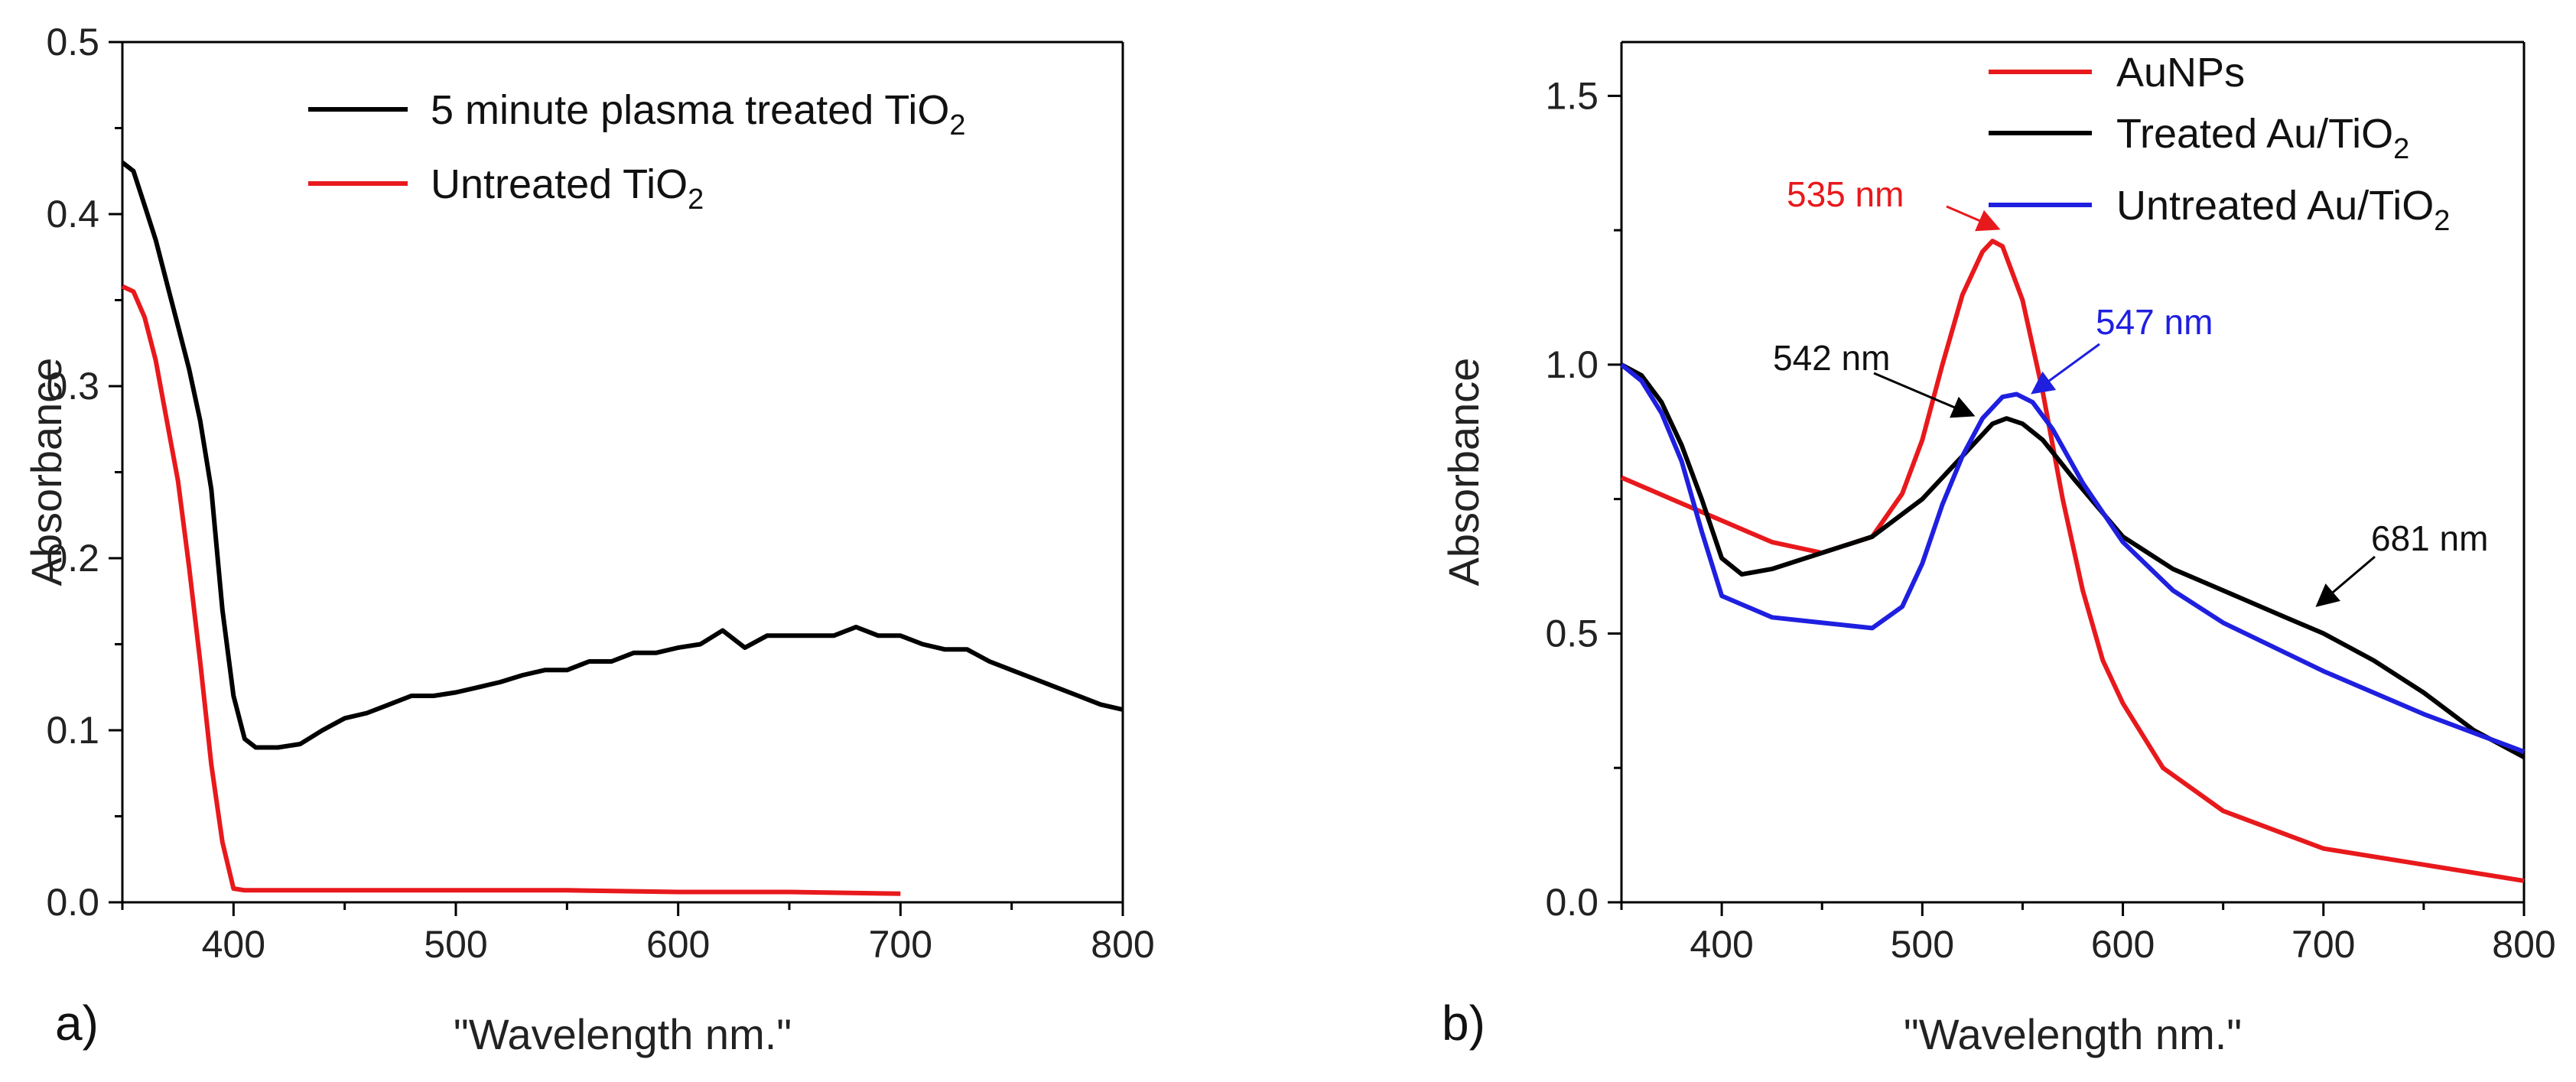  What do you see at coordinates (1922, 944) in the screenshot?
I see `panel-b-x-tick-label: 500` at bounding box center [1922, 944].